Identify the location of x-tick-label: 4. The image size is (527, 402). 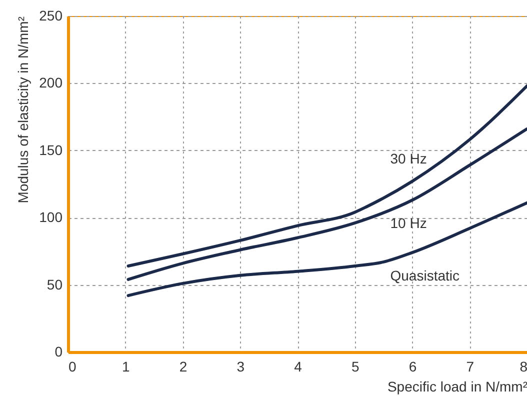
(298, 366).